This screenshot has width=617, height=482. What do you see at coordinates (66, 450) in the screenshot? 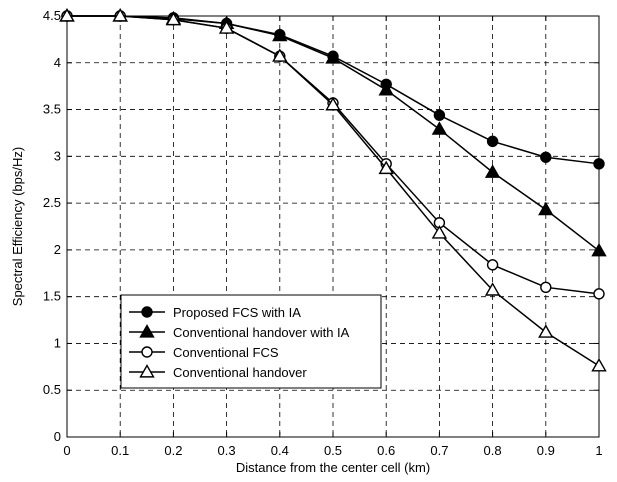
I see `x-tick-label: 0` at bounding box center [66, 450].